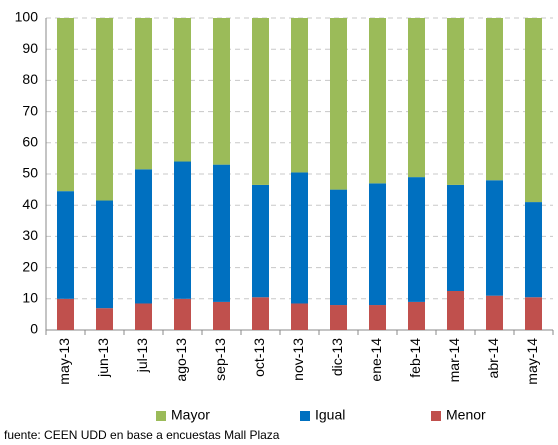 This screenshot has width=558, height=445. Describe the element at coordinates (454, 360) in the screenshot. I see `x-tick-label: mar-14` at that location.